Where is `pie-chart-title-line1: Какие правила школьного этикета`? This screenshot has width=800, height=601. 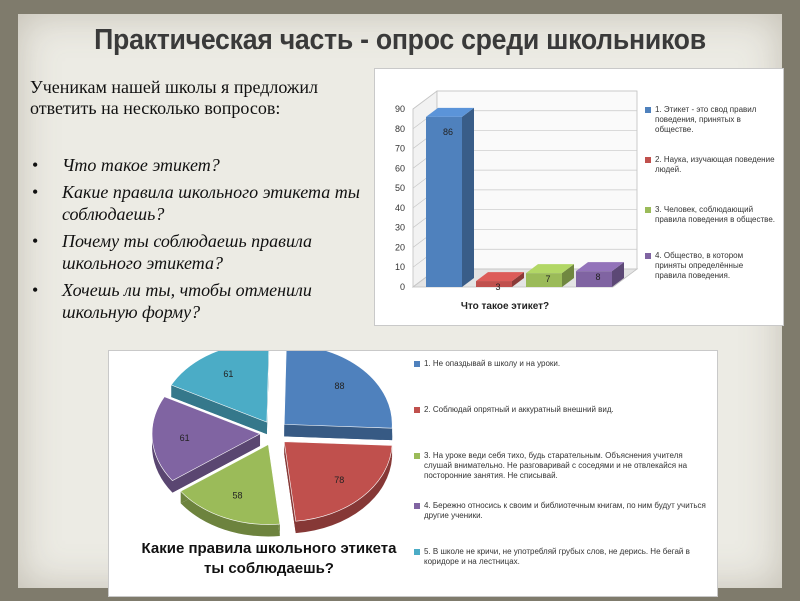
pie-chart-title-line1: Какие правила школьного этикета is located at coordinates (270, 548).